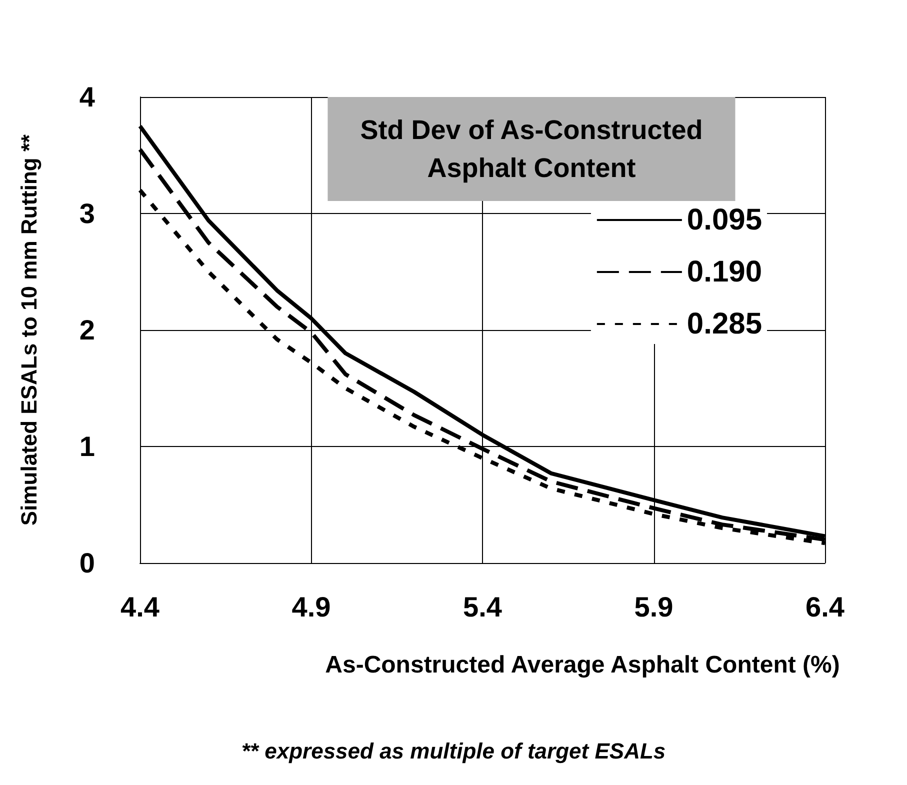  What do you see at coordinates (87, 97) in the screenshot?
I see `y-tick-label: 4` at bounding box center [87, 97].